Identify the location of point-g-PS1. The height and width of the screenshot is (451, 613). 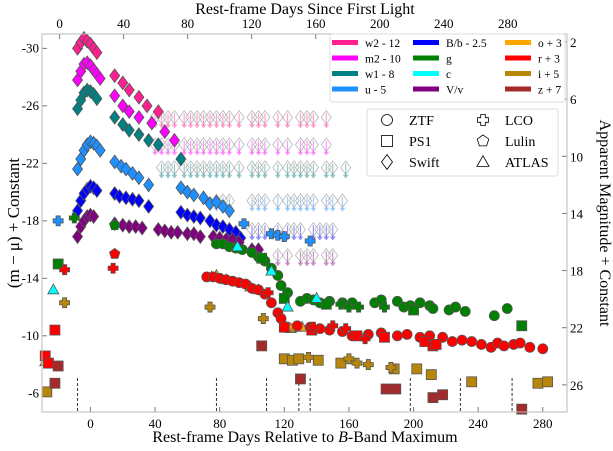
(284, 298).